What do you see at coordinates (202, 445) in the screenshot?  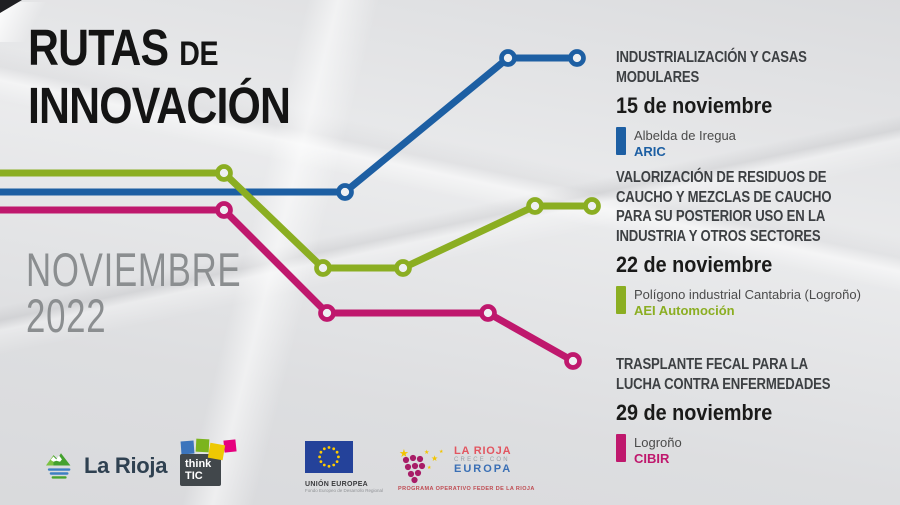 I see `think-tic-green-tile` at bounding box center [202, 445].